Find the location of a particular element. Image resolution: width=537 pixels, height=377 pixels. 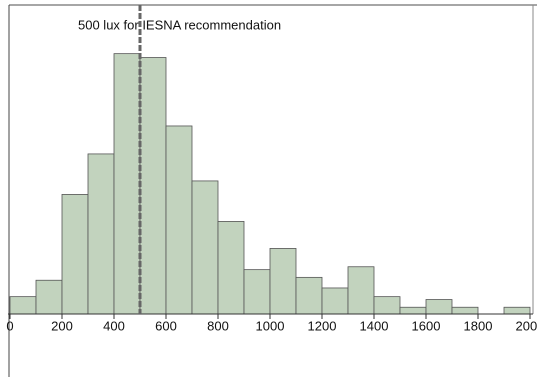

x-tick-label: 2000 is located at coordinates (526, 325).